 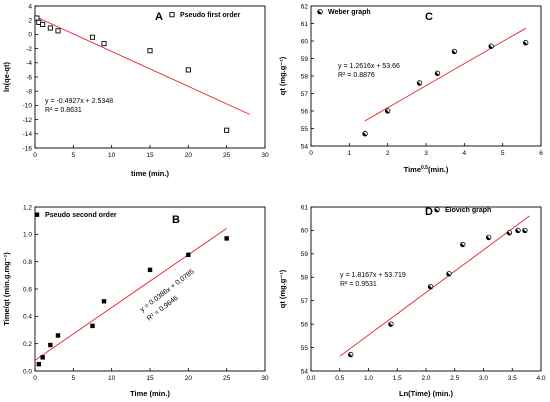 I want to click on y-tick-label: 1.0, so click(x=27, y=235).